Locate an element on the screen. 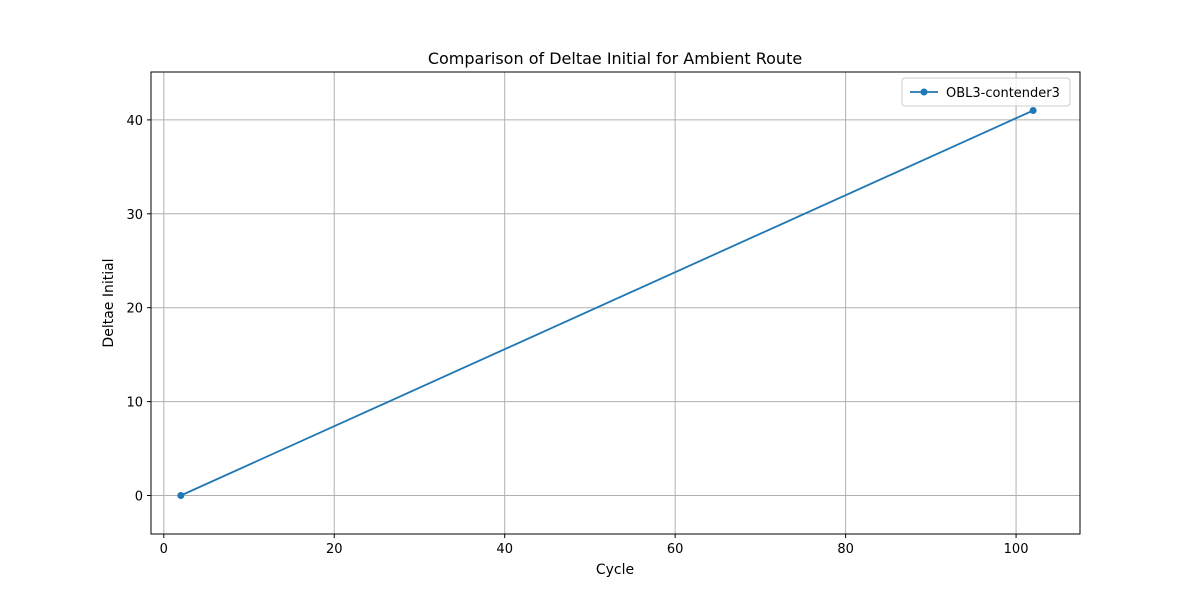 This screenshot has width=1200, height=604. x-axis-label: Cycle is located at coordinates (615, 570).